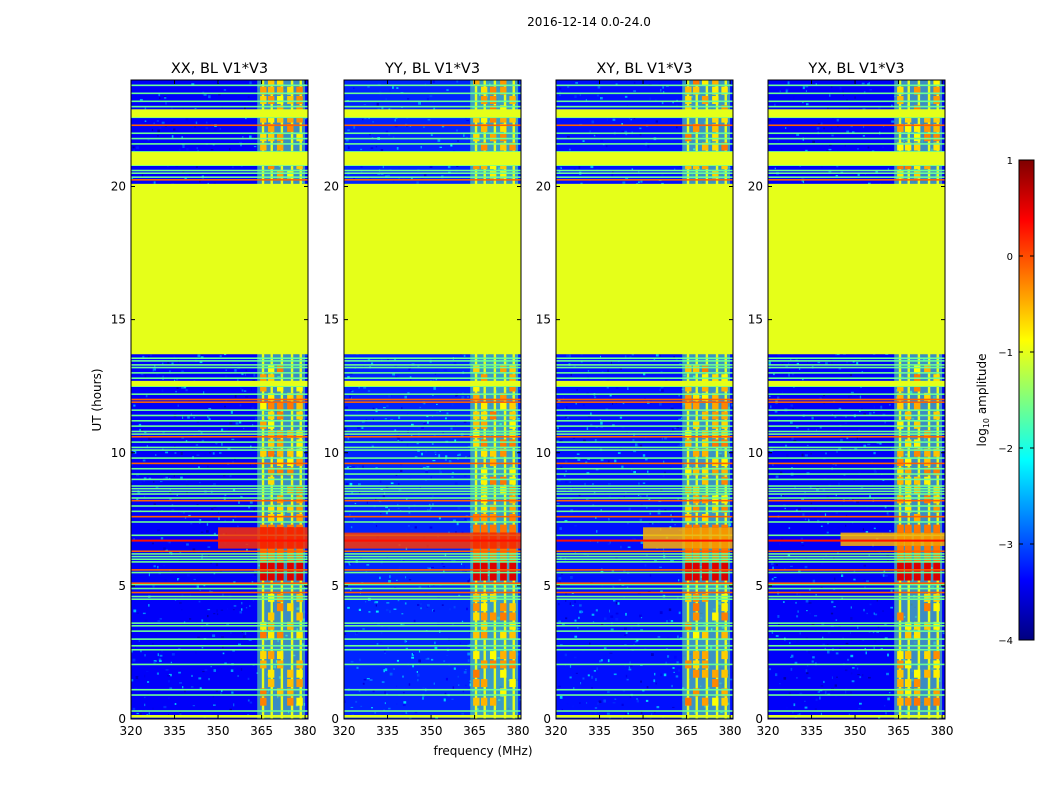  What do you see at coordinates (335, 719) in the screenshot?
I see `y-tick-label: 0` at bounding box center [335, 719].